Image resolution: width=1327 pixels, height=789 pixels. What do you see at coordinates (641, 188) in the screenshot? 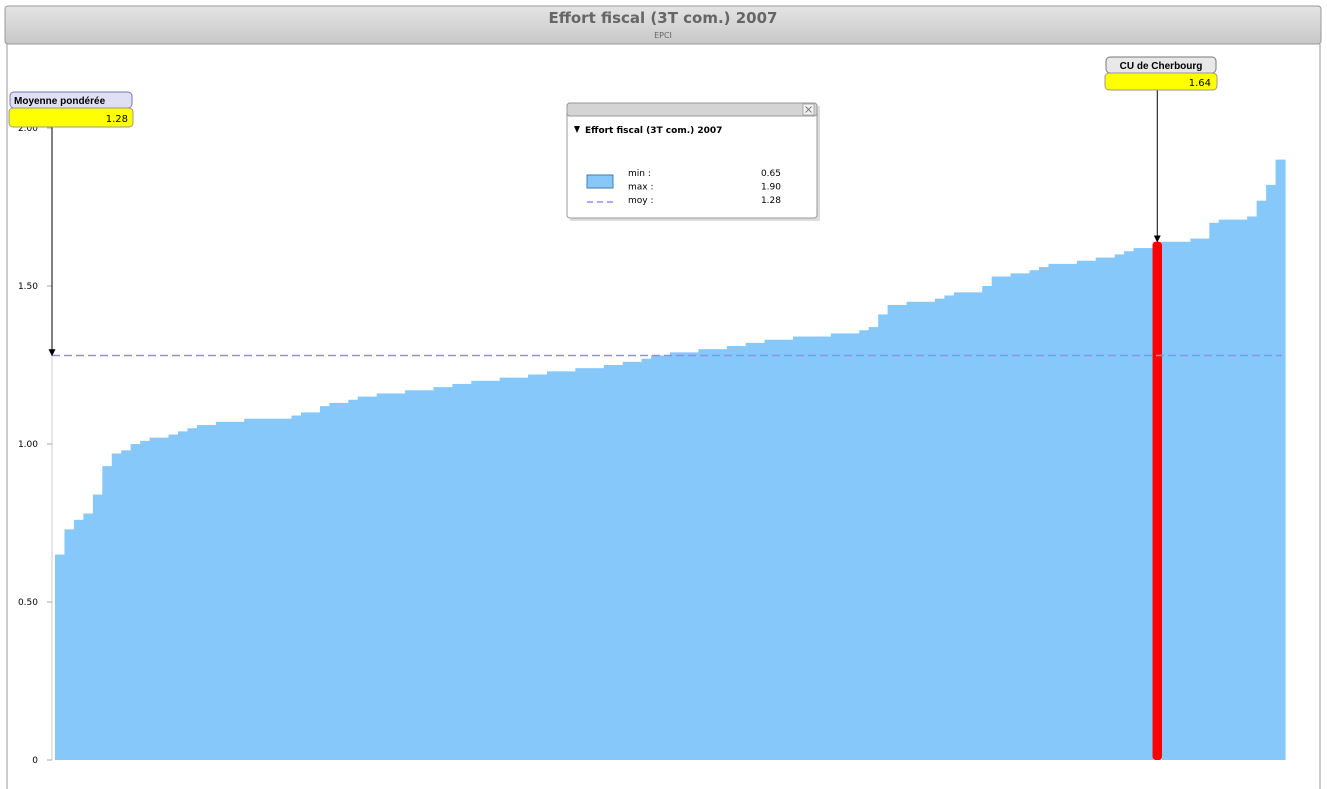
I see `legend-stat-name: max :` at bounding box center [641, 188].